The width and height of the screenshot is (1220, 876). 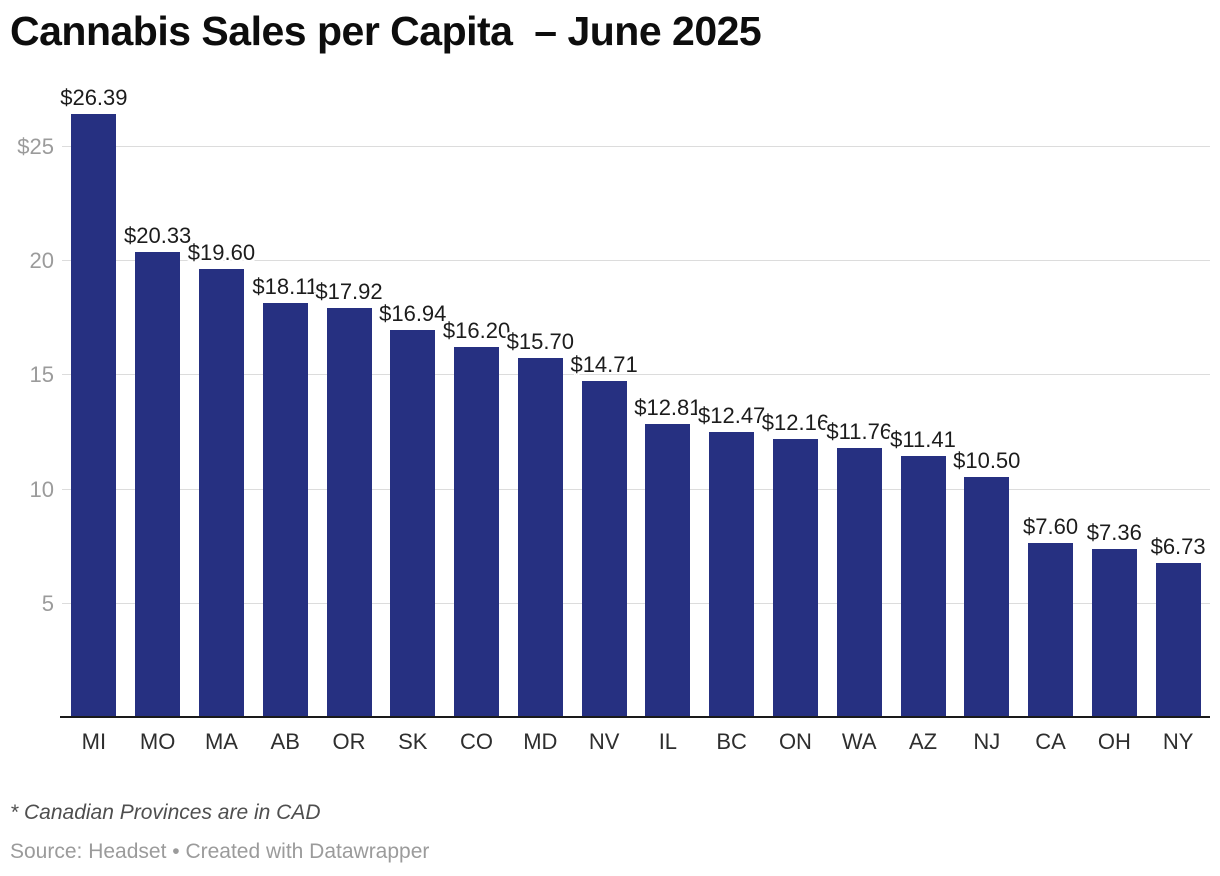 I want to click on value-label-NY: $6.73, so click(x=1178, y=547).